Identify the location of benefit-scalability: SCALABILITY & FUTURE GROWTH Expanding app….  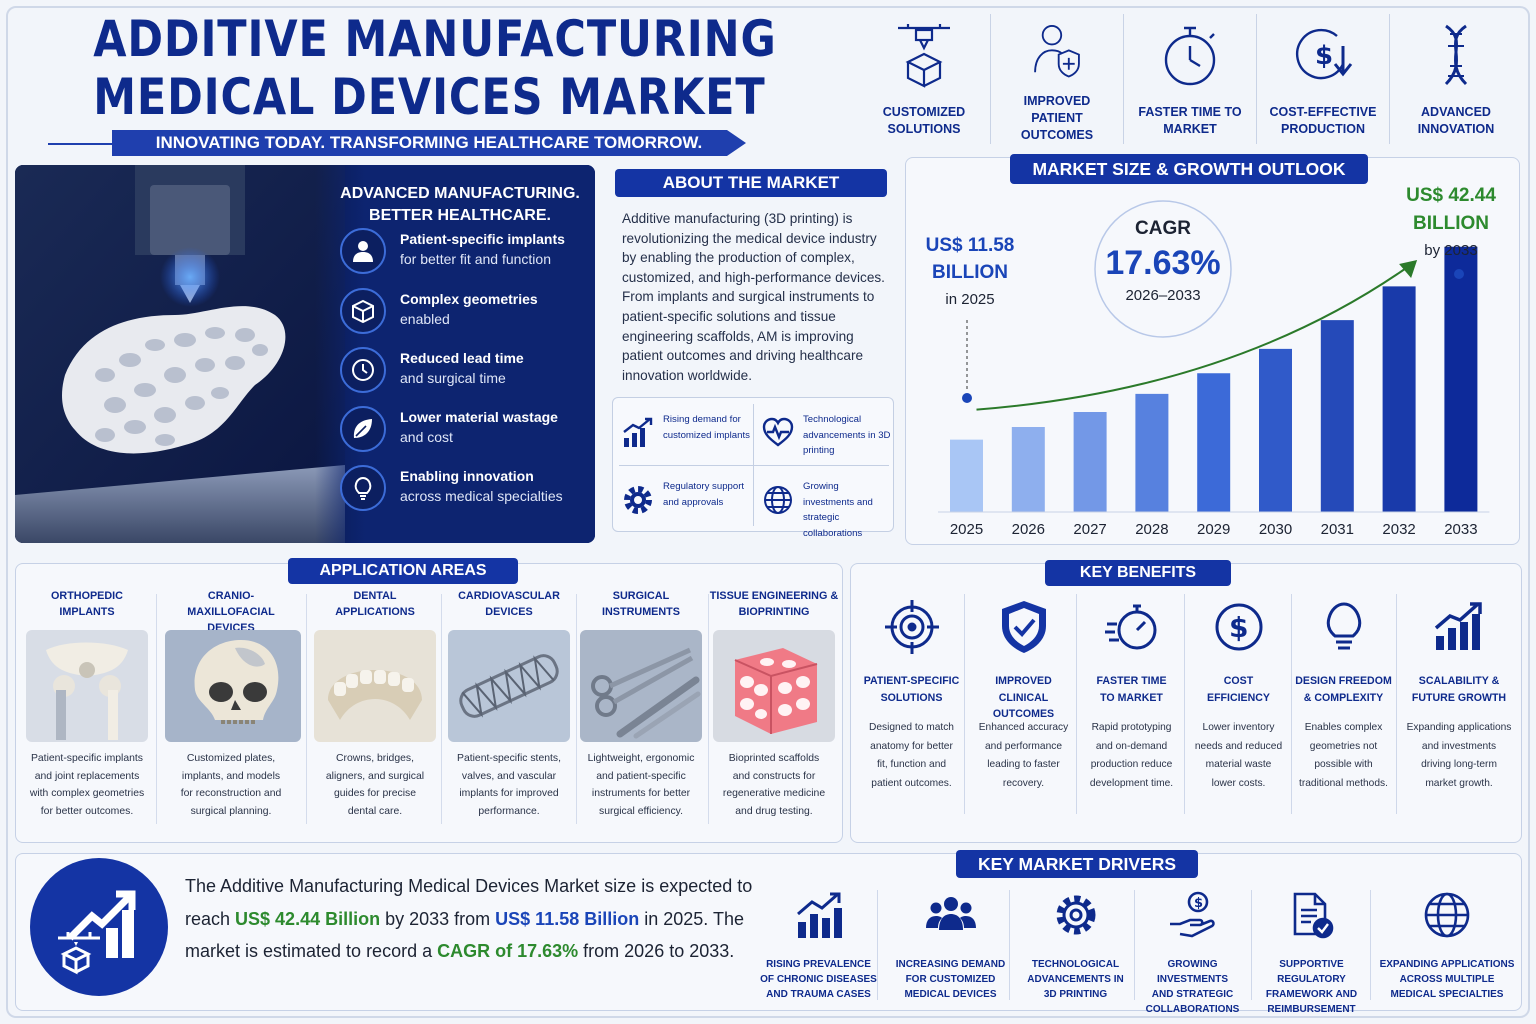
(1459, 704).